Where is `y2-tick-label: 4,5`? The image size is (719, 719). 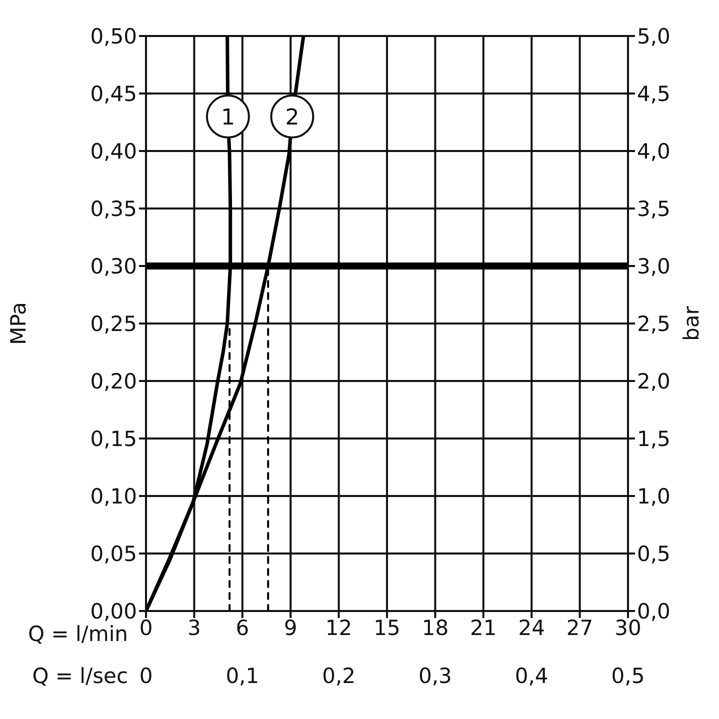
y2-tick-label: 4,5 is located at coordinates (653, 94).